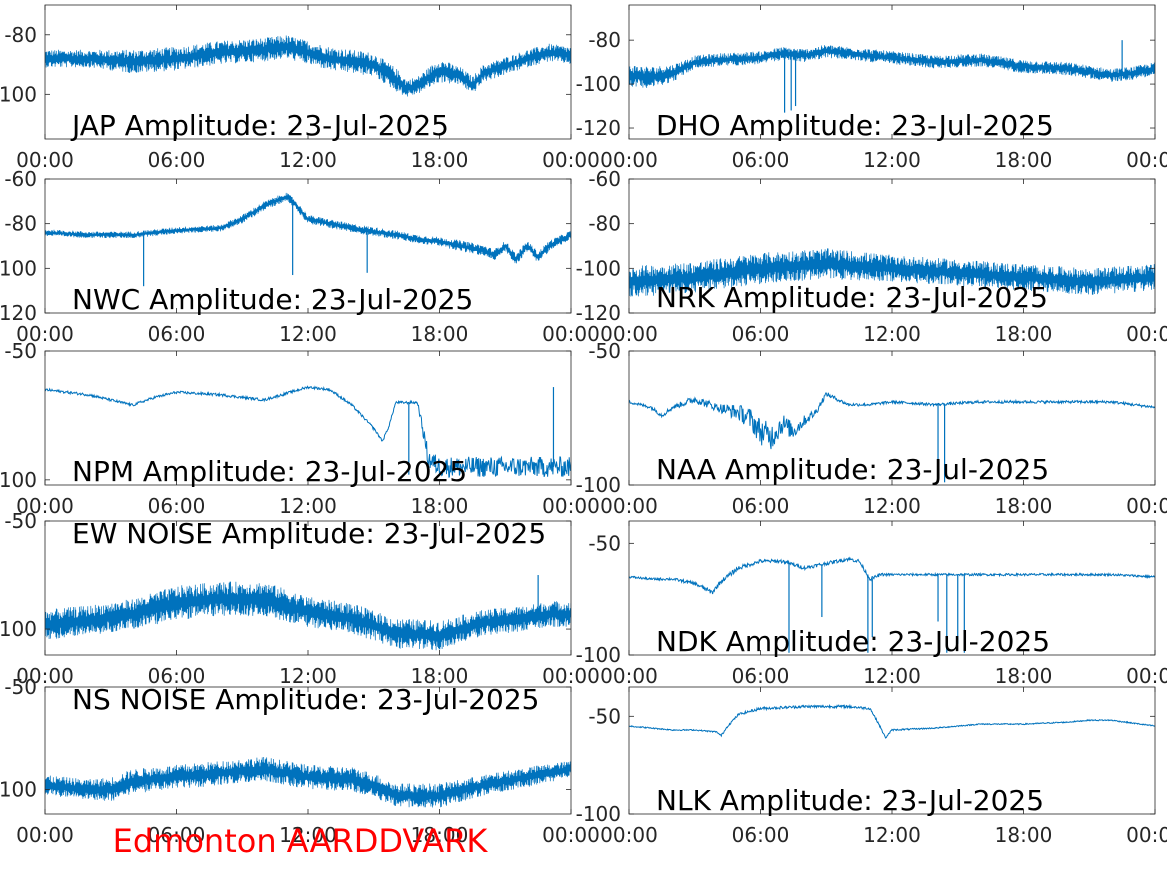  What do you see at coordinates (272, 299) in the screenshot?
I see `panel-title: NWC Amplitude: 23-Jul-2025` at bounding box center [272, 299].